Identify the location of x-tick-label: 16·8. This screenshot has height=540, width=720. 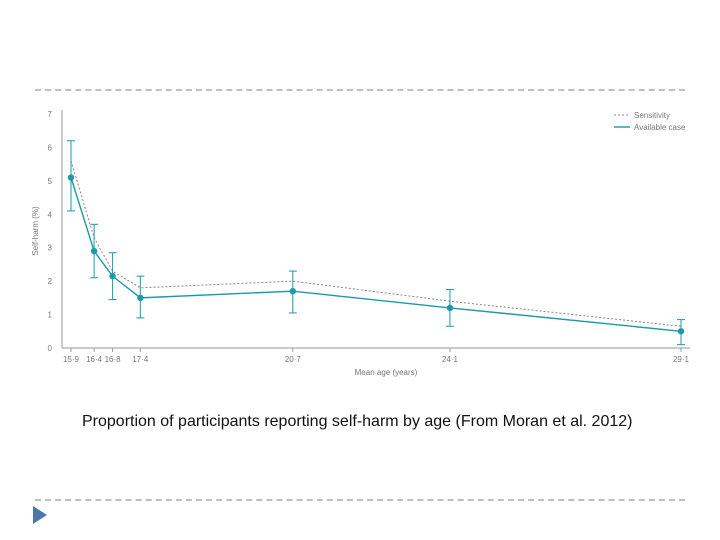
(113, 359).